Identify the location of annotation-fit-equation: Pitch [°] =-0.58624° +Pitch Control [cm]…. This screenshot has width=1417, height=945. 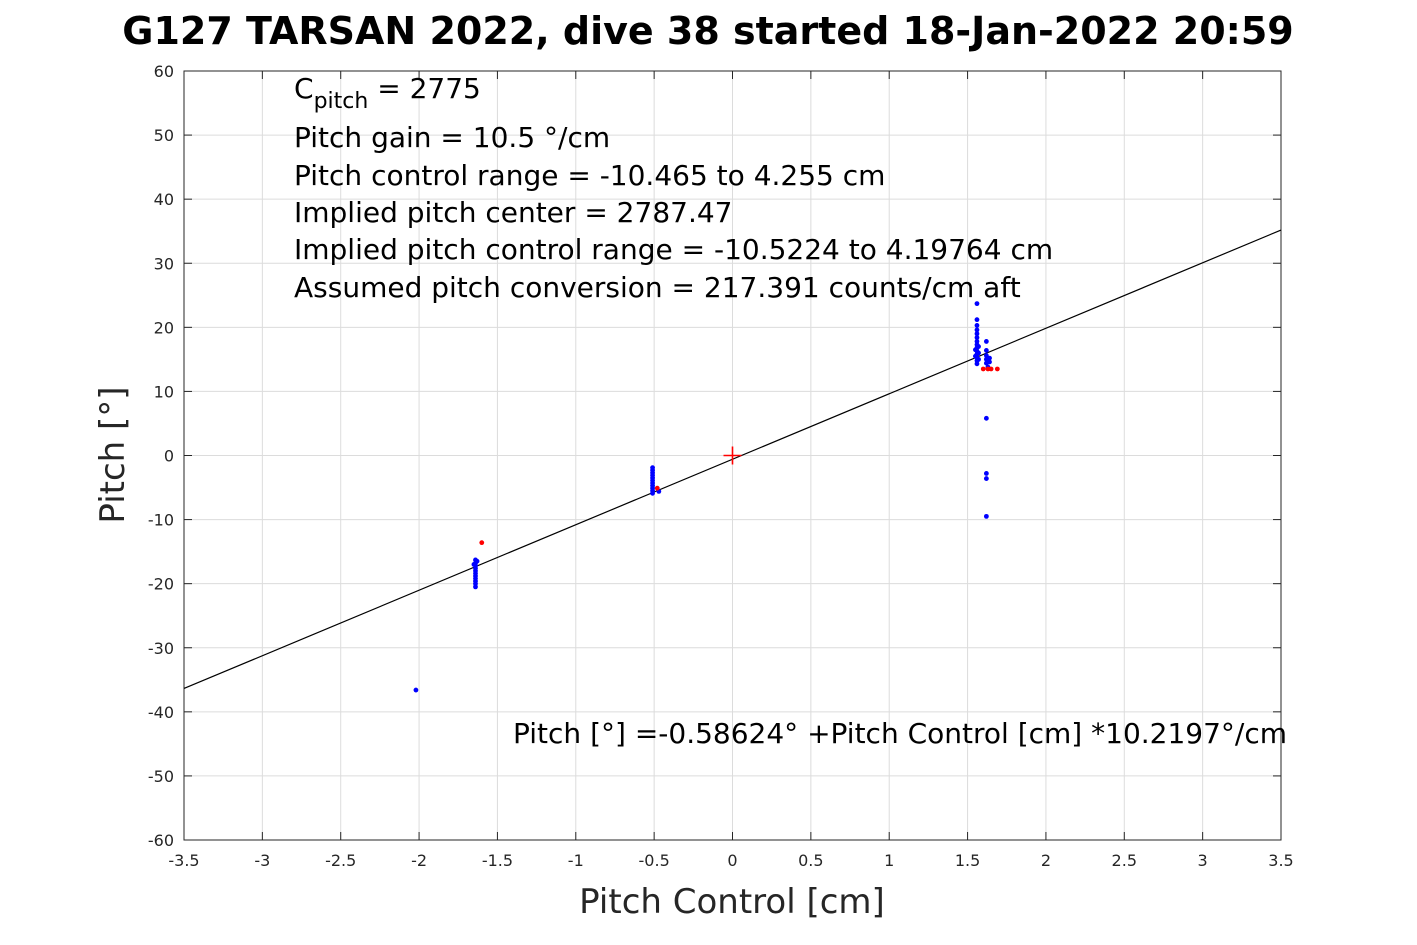
(900, 733).